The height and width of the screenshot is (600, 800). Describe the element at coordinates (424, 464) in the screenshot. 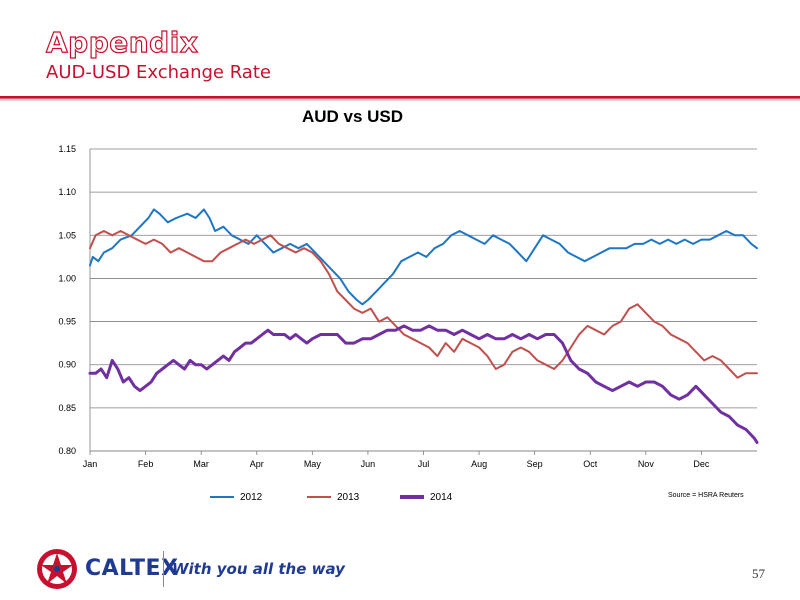

I see `x-tick-label: Jul` at that location.